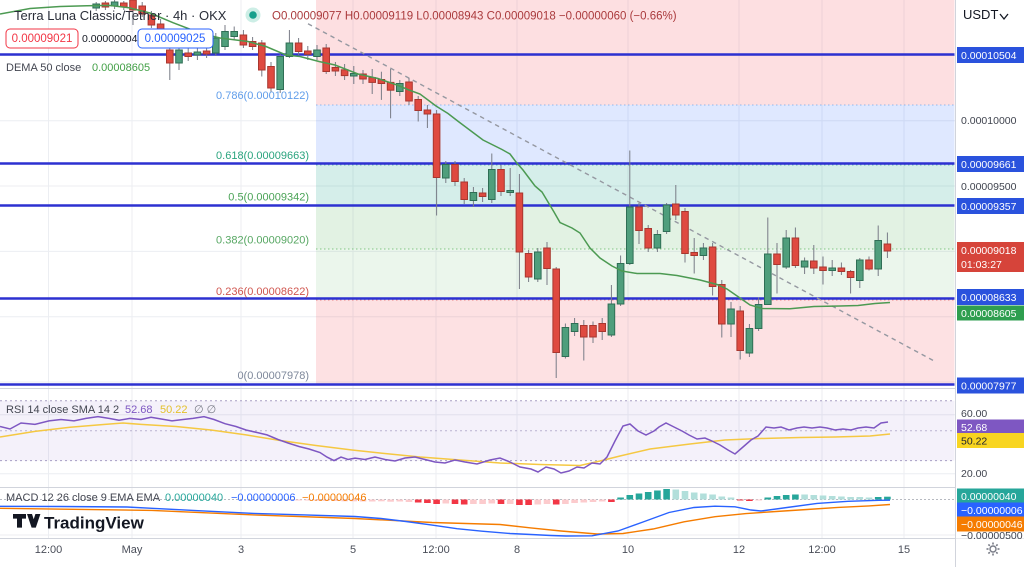  I want to click on svg-text: DEMA 50 close, so click(43, 68).